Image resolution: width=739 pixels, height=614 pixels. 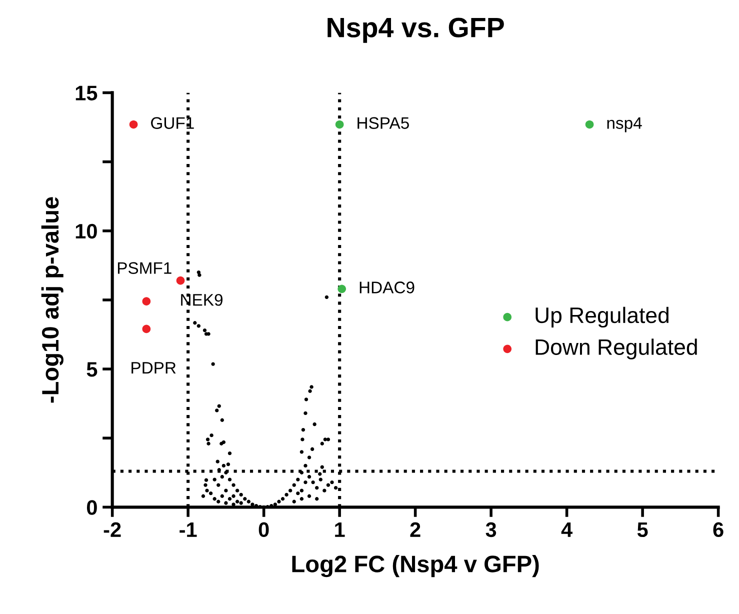 What do you see at coordinates (201, 300) in the screenshot?
I see `annotation: NEK9` at bounding box center [201, 300].